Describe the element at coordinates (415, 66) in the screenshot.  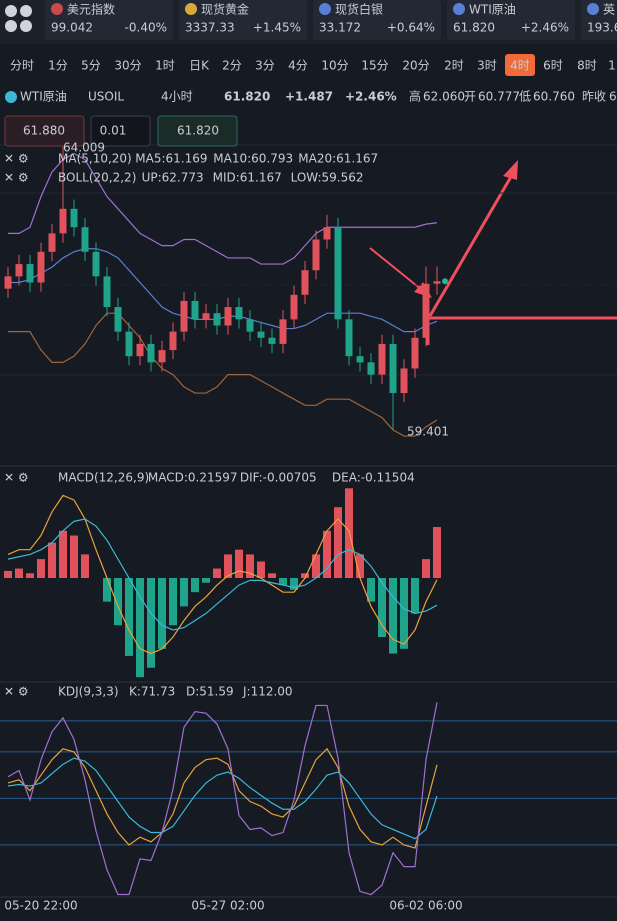
I see `period-tab: 20分` at that location.